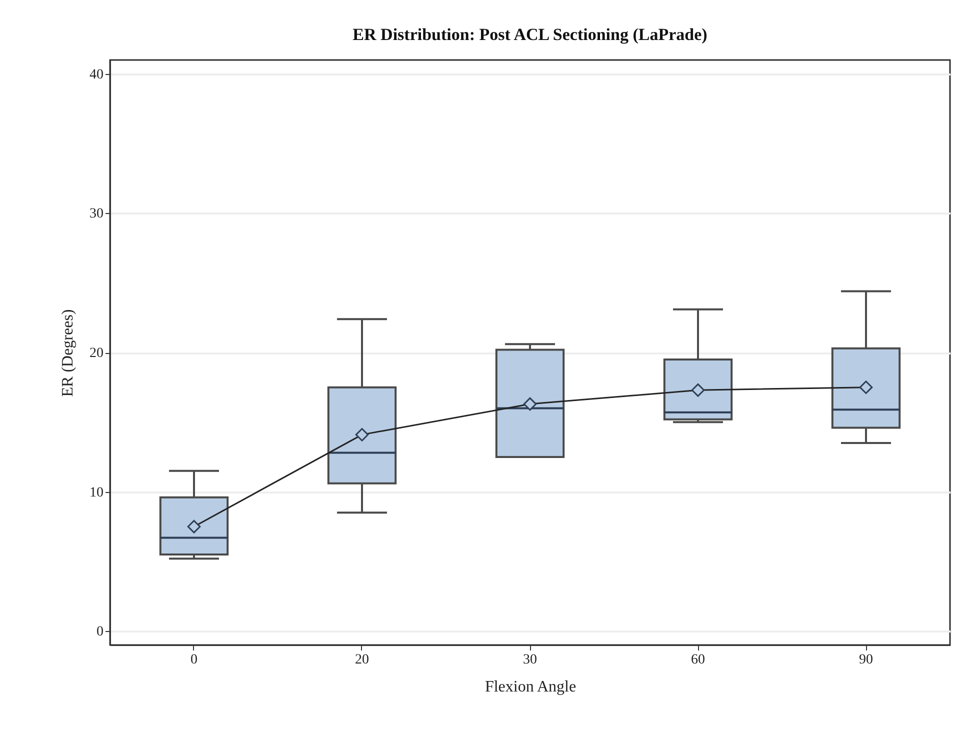 Image resolution: width=977 pixels, height=739 pixels. What do you see at coordinates (100, 632) in the screenshot?
I see `y-tick-label: 0` at bounding box center [100, 632].